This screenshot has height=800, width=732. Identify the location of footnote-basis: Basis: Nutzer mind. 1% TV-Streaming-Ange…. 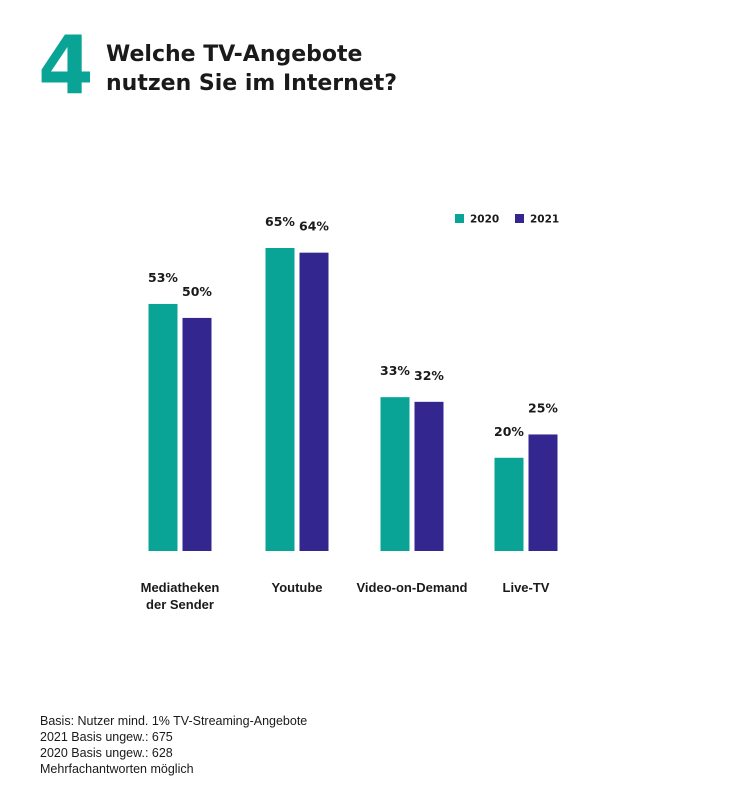
(174, 721).